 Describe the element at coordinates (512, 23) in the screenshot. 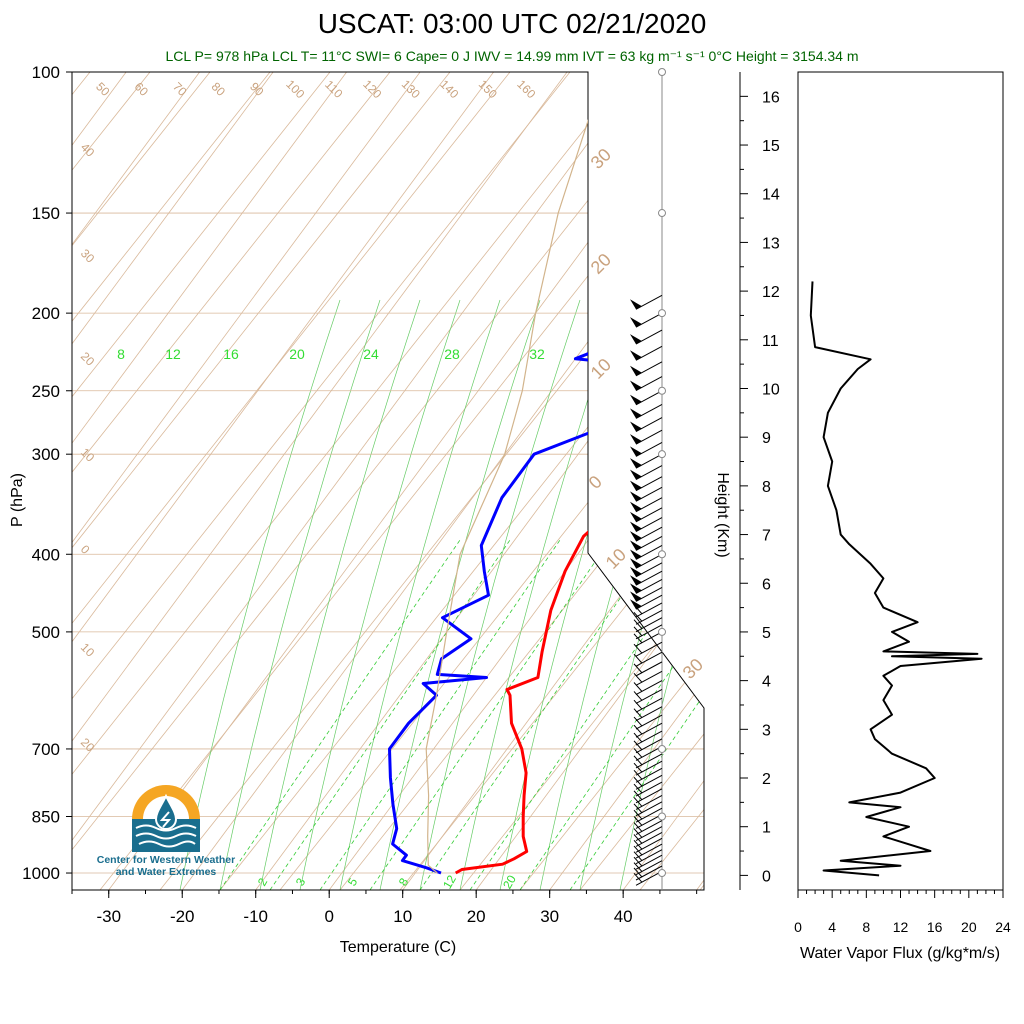

I see `chart-title: USCAT: 03:00 UTC 02/21/2020` at that location.